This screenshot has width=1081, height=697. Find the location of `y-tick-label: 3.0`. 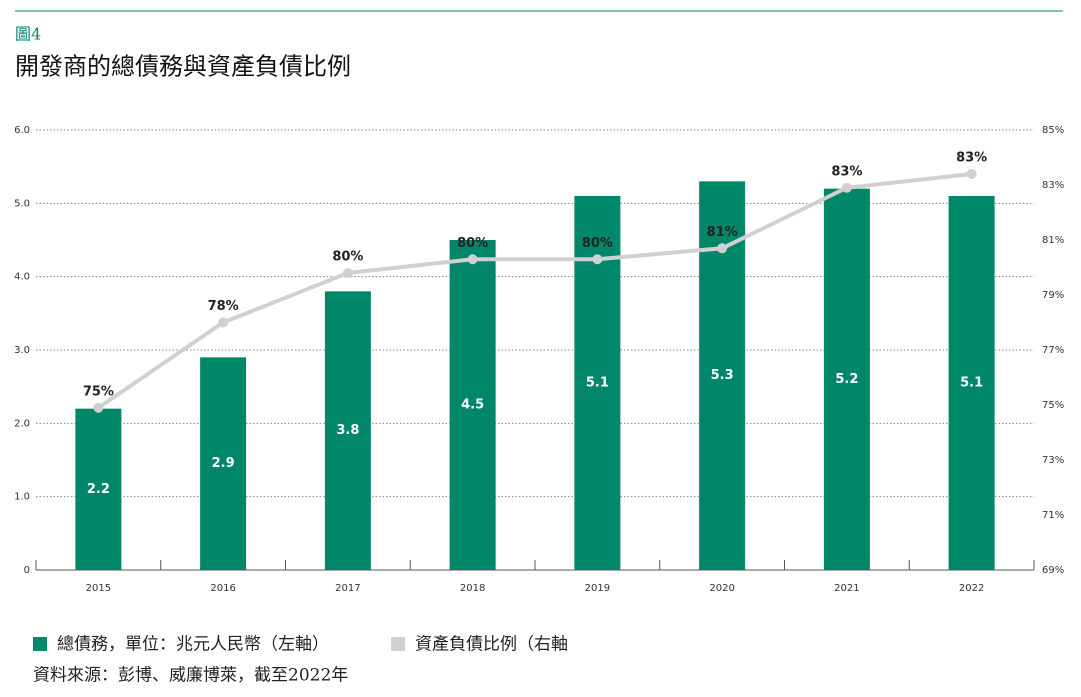

y-tick-label: 3.0 is located at coordinates (22, 350).